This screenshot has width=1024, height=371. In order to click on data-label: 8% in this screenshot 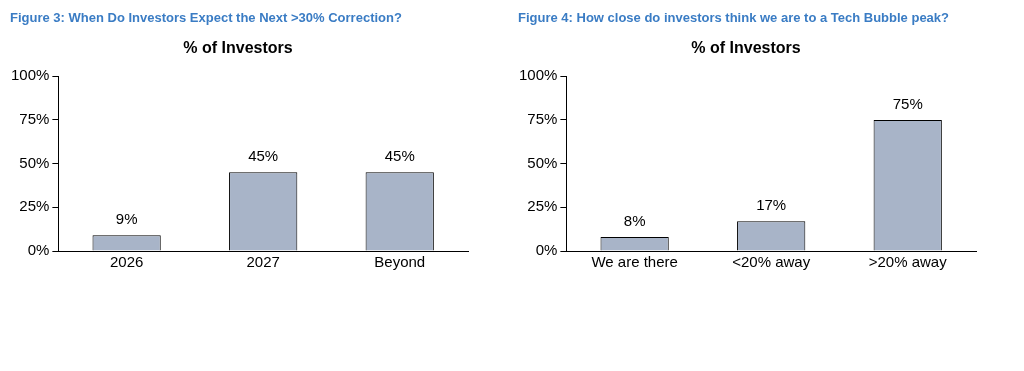, I will do `click(634, 220)`.